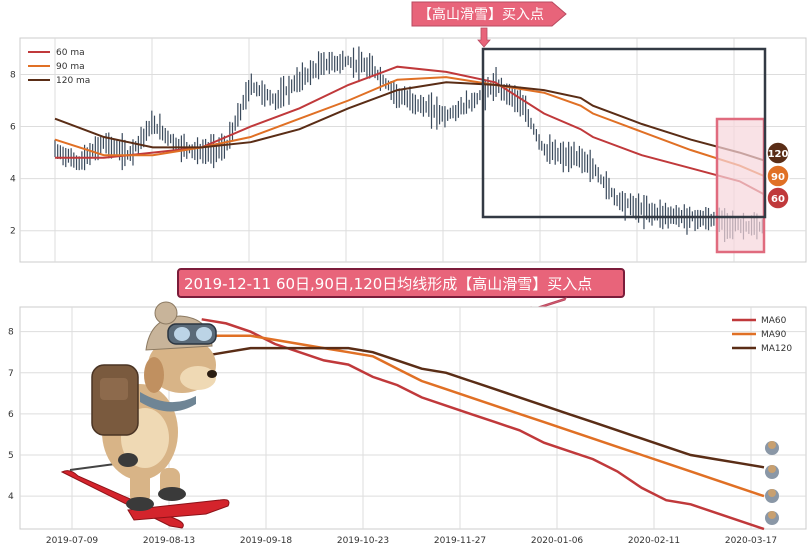 This screenshot has height=552, width=808. What do you see at coordinates (776, 349) in the screenshot?
I see `legend-label-ma120: MA120` at bounding box center [776, 349].